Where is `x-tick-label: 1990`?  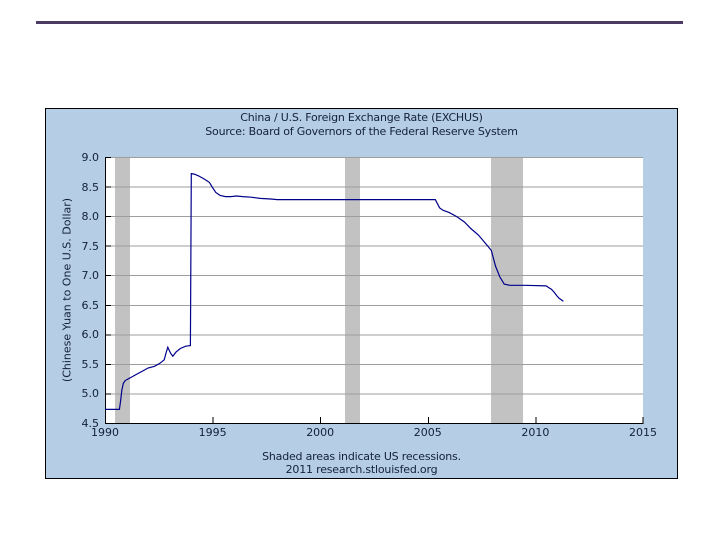
x-tick-label: 1990 is located at coordinates (105, 432).